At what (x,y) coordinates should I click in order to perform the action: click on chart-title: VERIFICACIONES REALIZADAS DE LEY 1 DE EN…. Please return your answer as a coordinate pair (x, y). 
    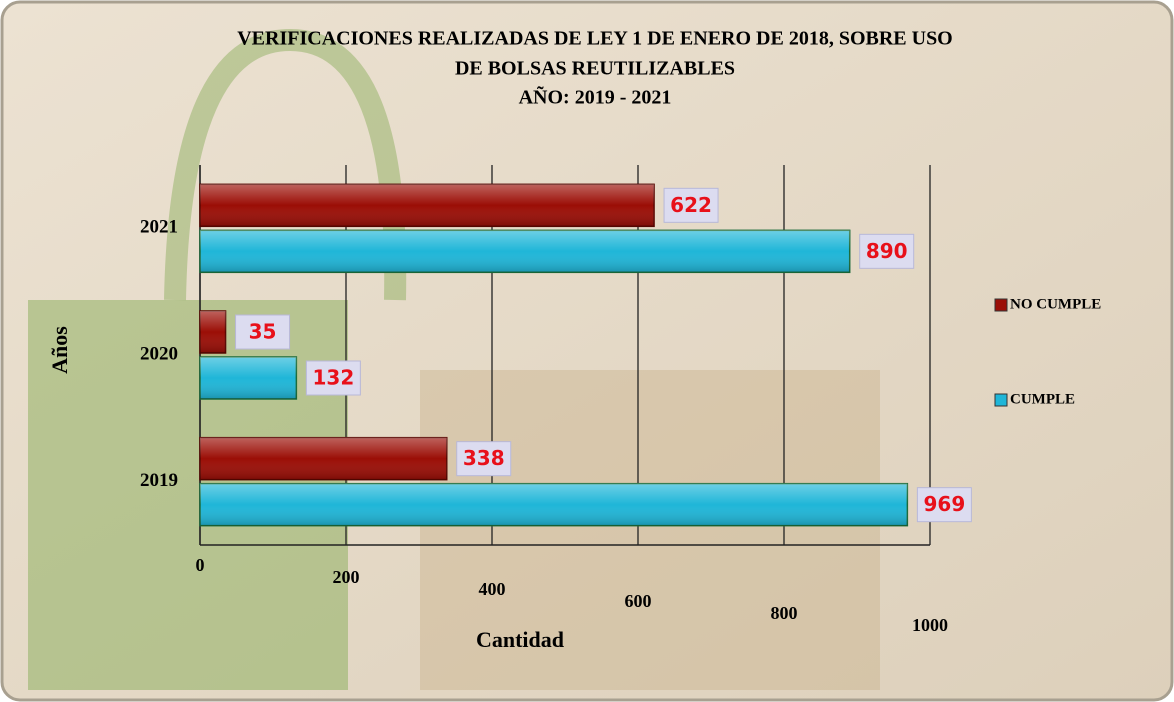
    Looking at the image, I should click on (595, 39).